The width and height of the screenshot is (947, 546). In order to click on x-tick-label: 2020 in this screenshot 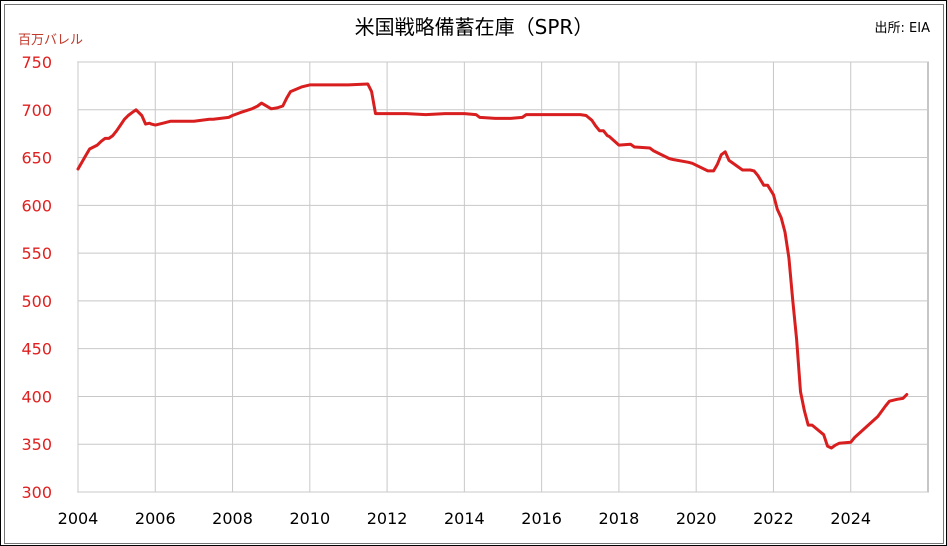, I will do `click(696, 518)`.